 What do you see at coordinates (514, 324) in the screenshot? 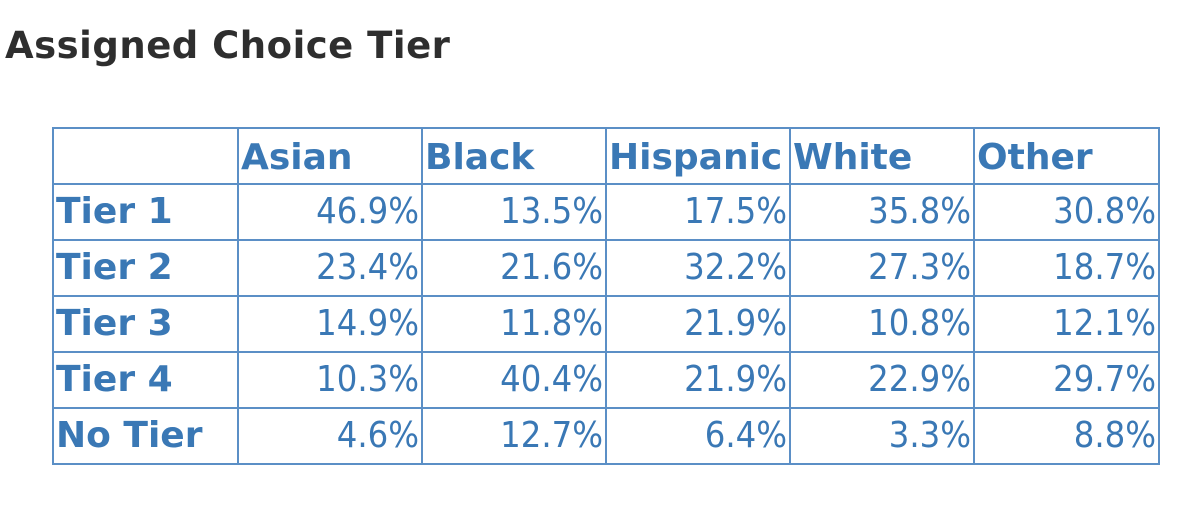
I see `table-cell: 11.8%` at bounding box center [514, 324].